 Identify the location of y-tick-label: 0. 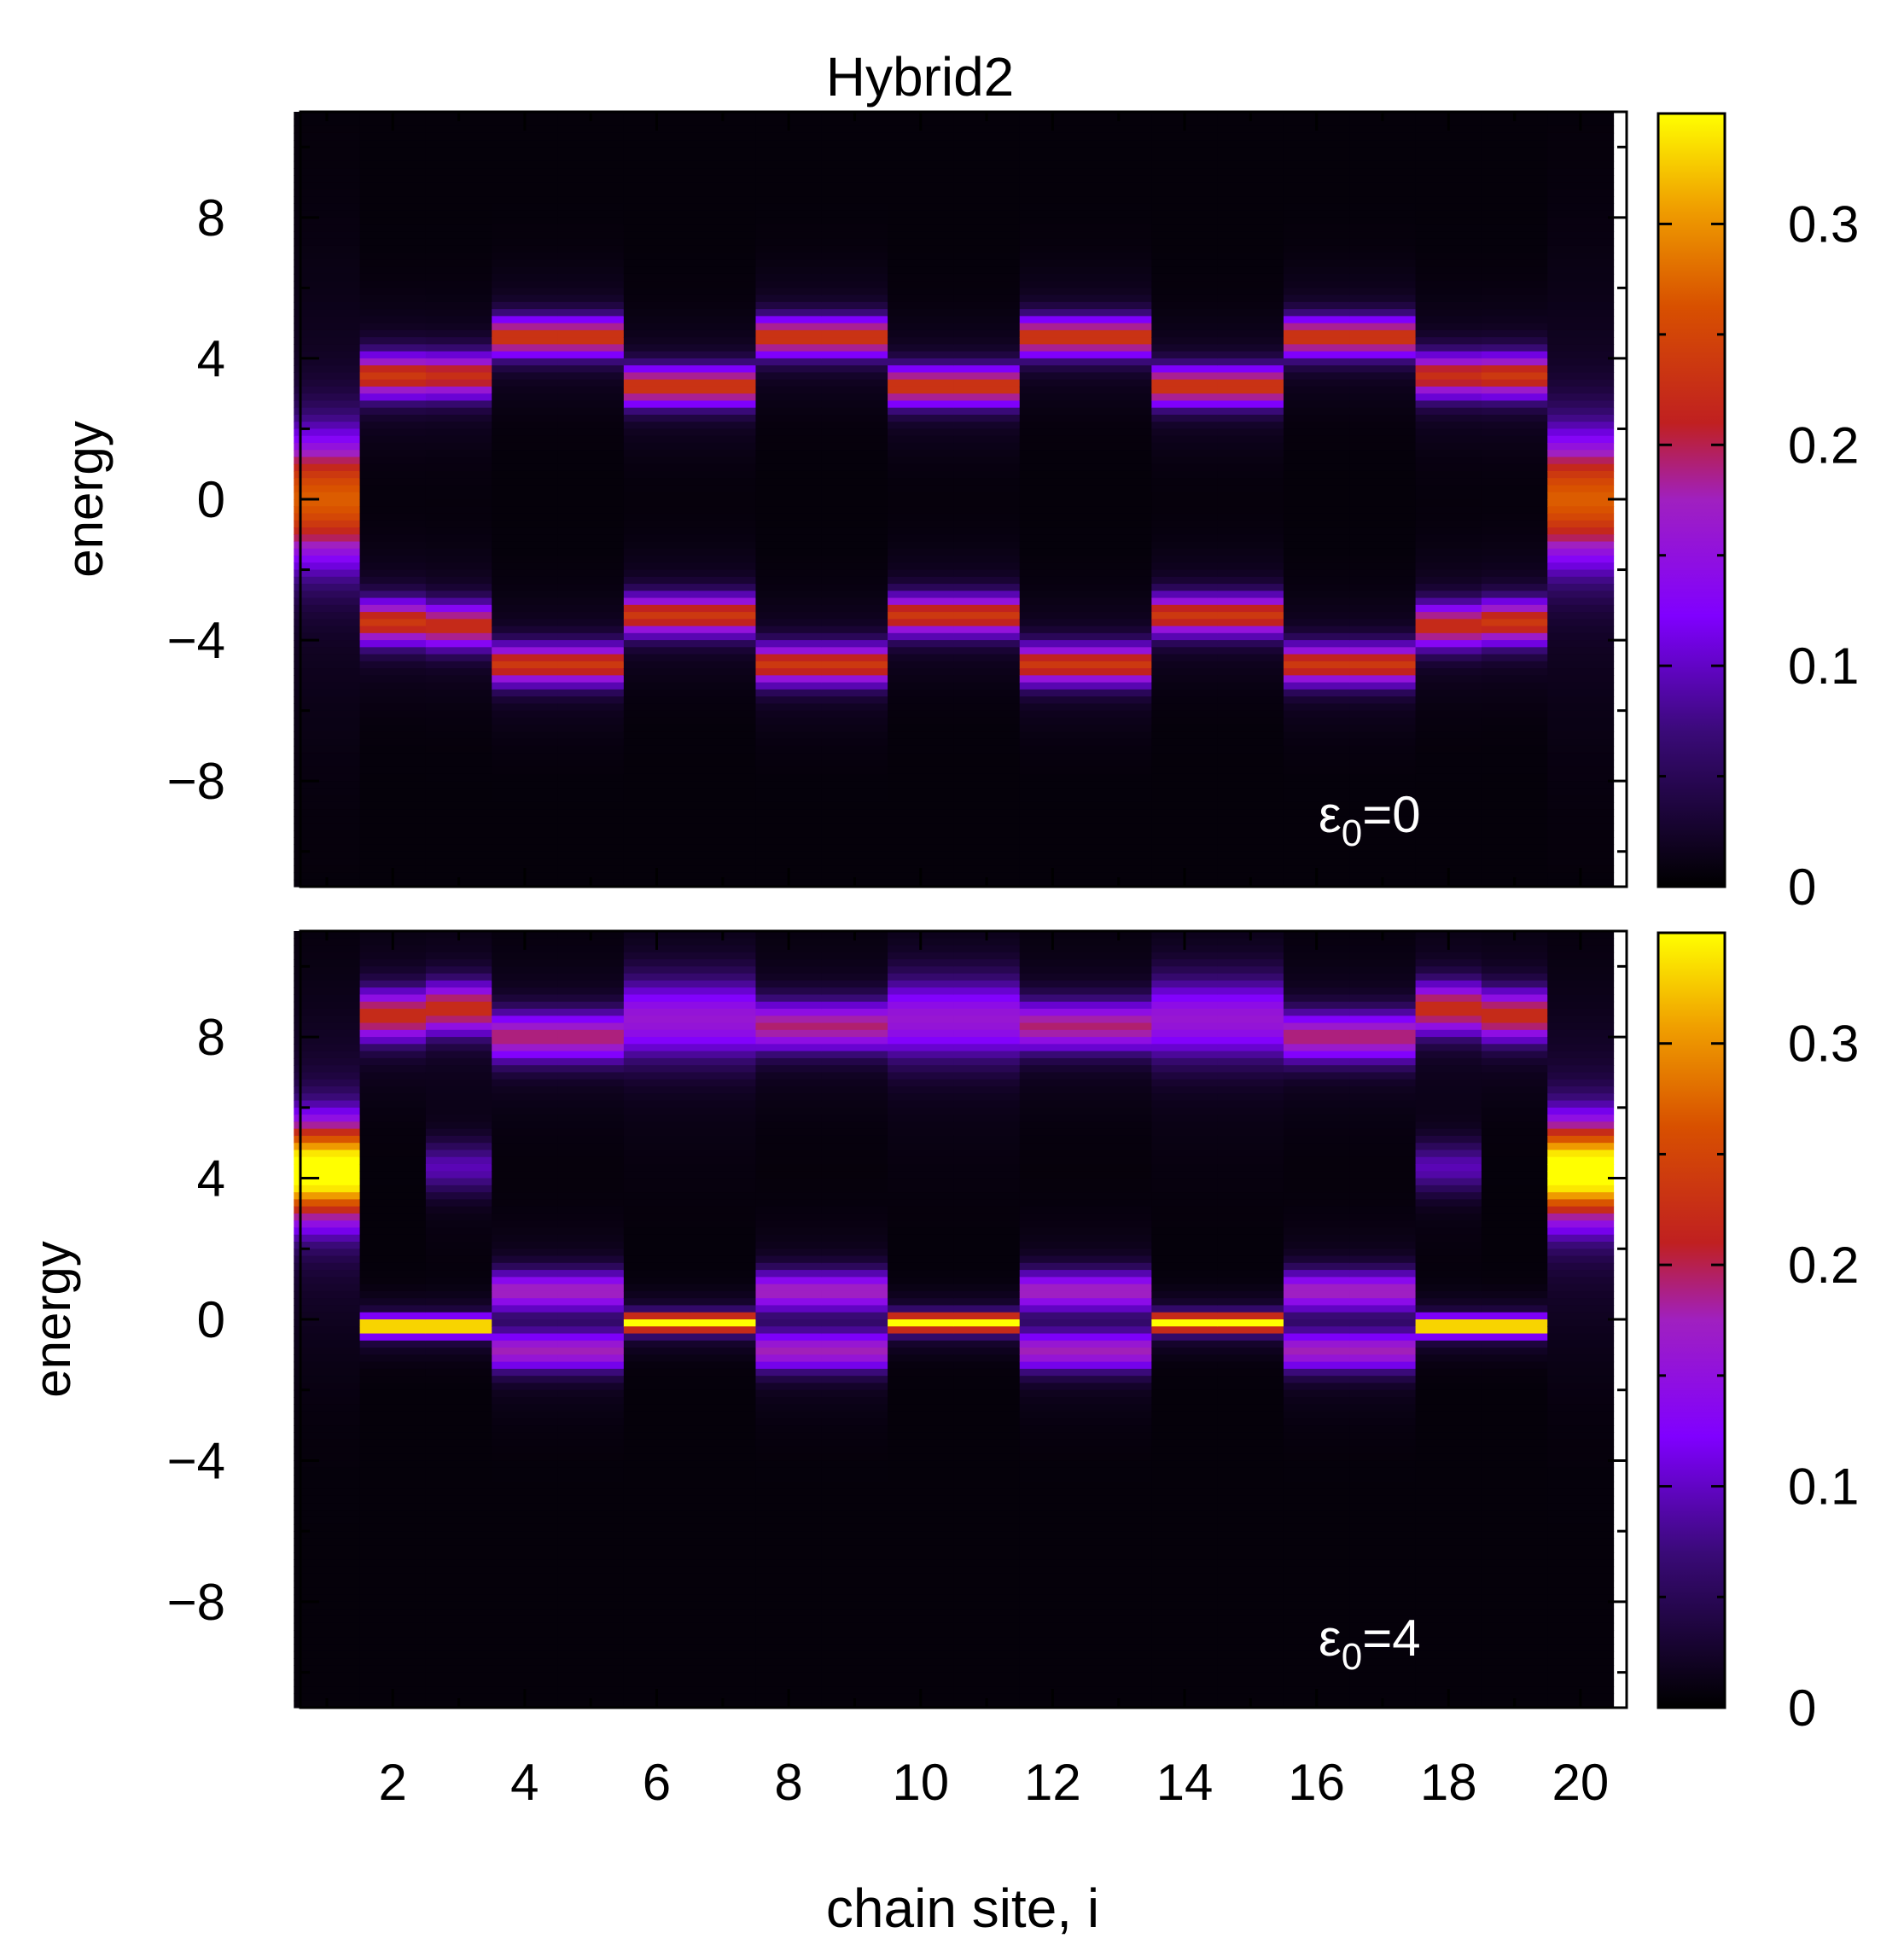
(211, 1319).